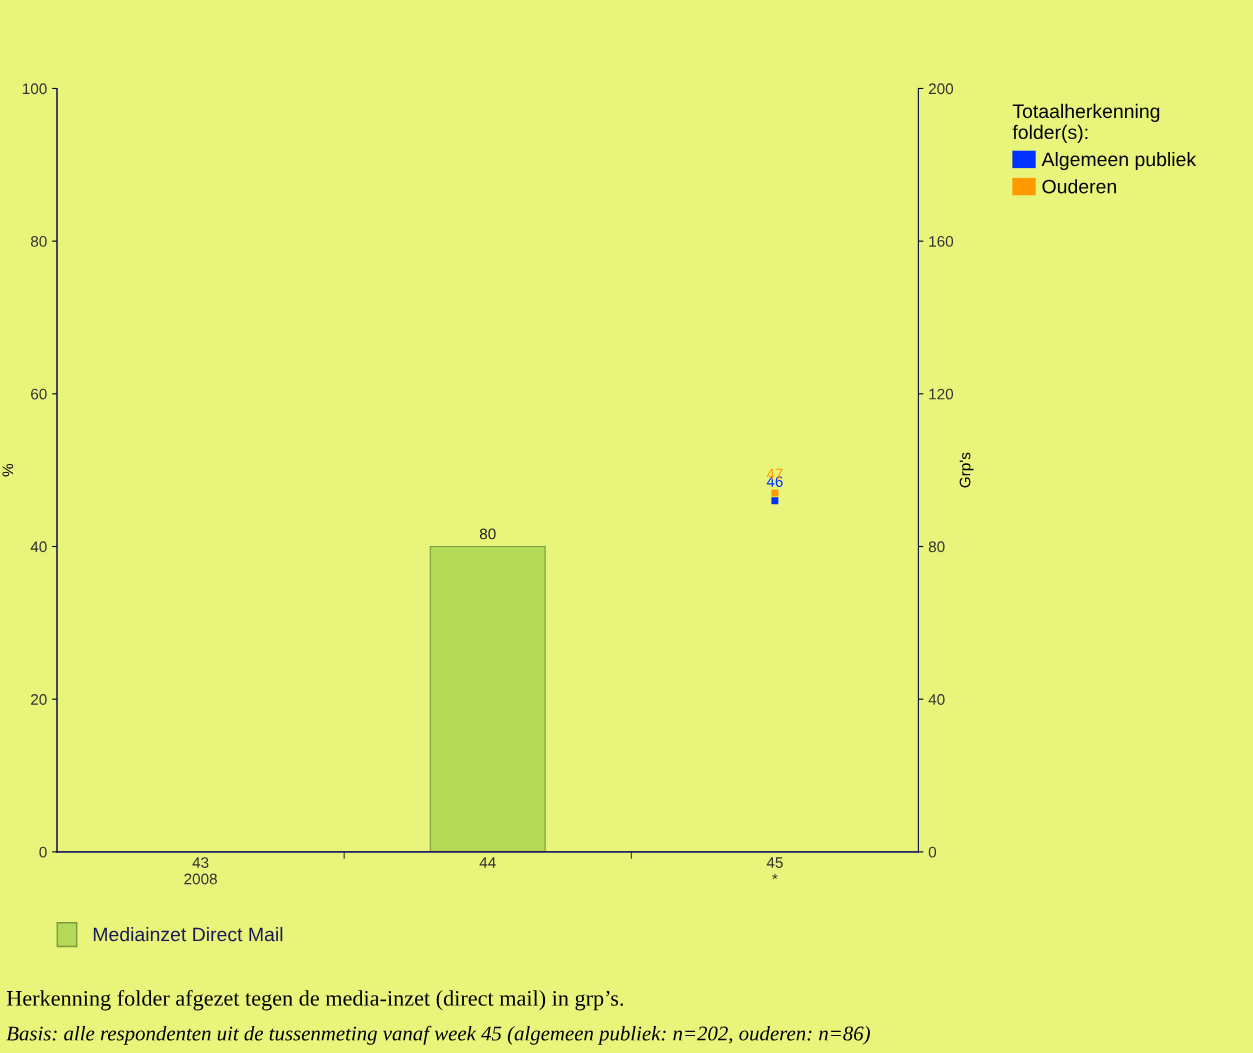 Image resolution: width=1253 pixels, height=1053 pixels. I want to click on text: Basis: alle respondenten uit de tussenmeting vanaf week 45 (algemeen publiek: n=202, ouderen: n=86), so click(438, 1035).